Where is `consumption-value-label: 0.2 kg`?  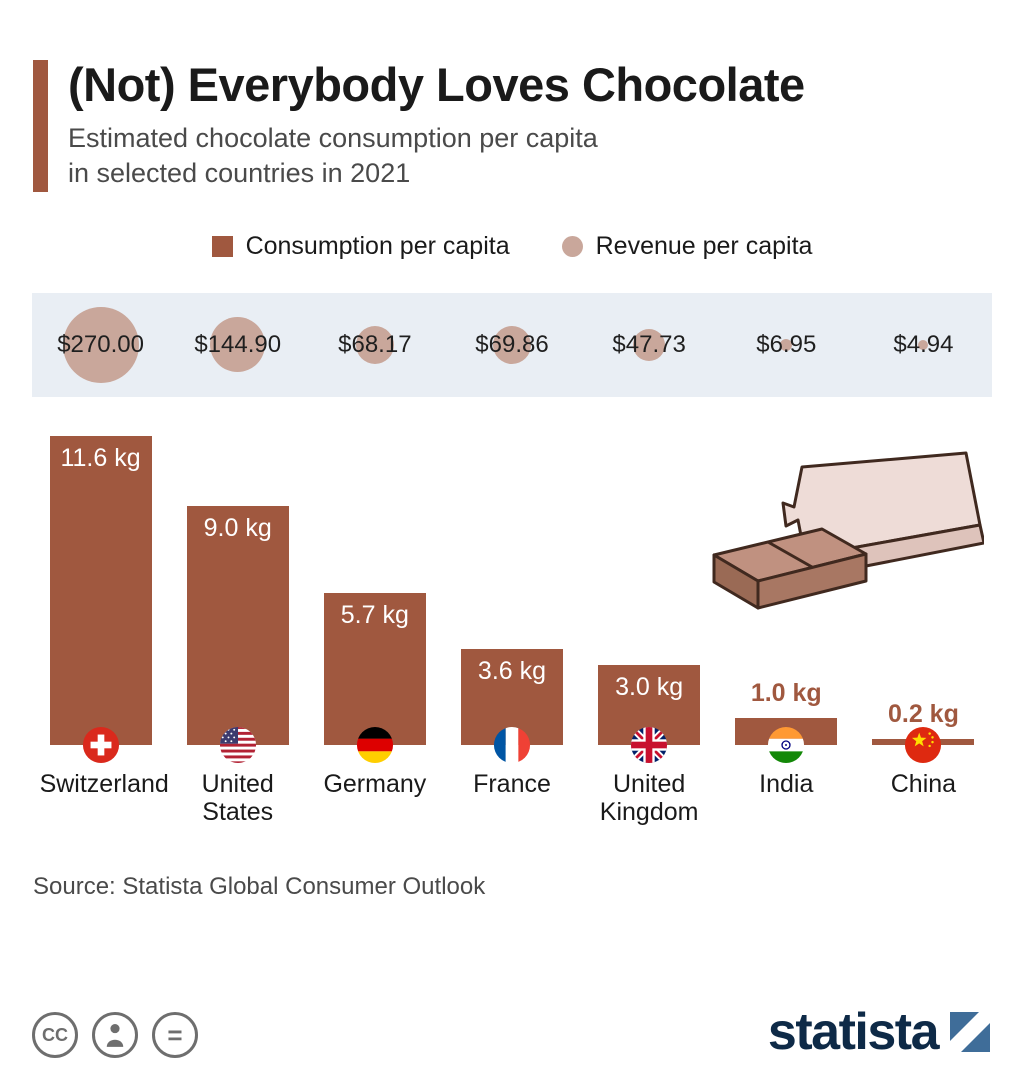
consumption-value-label: 0.2 kg is located at coordinates (923, 713).